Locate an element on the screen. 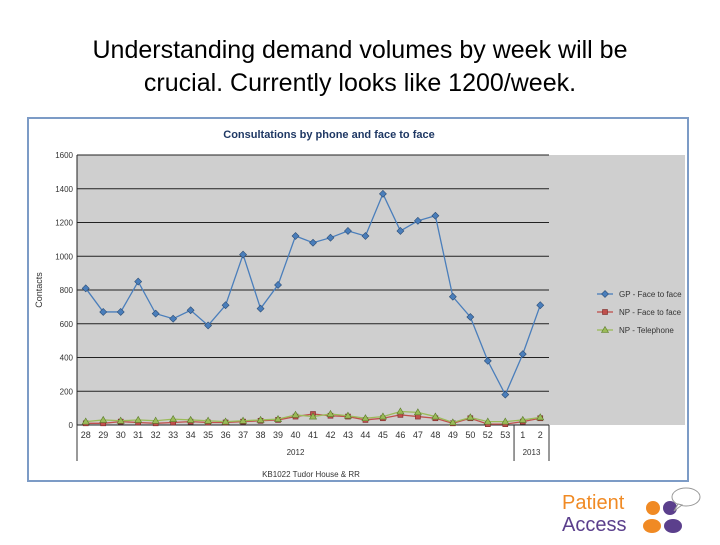 This screenshot has height=545, width=720. x-tick-label: 48 is located at coordinates (435, 435).